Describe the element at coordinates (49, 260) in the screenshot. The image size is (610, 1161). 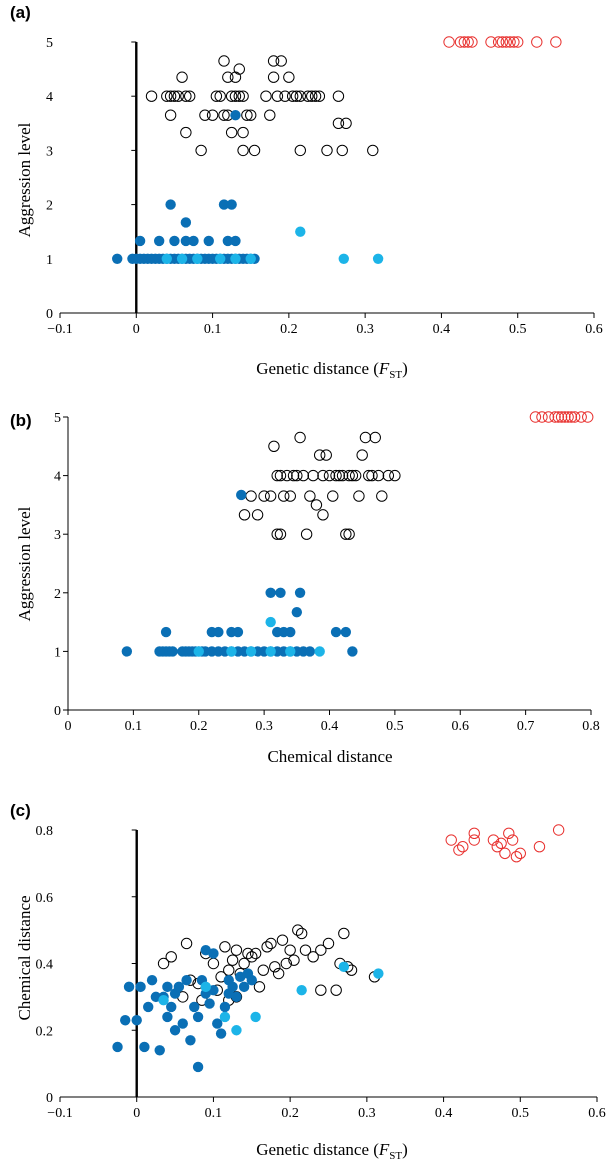
I see `y-tick-label: 1` at that location.